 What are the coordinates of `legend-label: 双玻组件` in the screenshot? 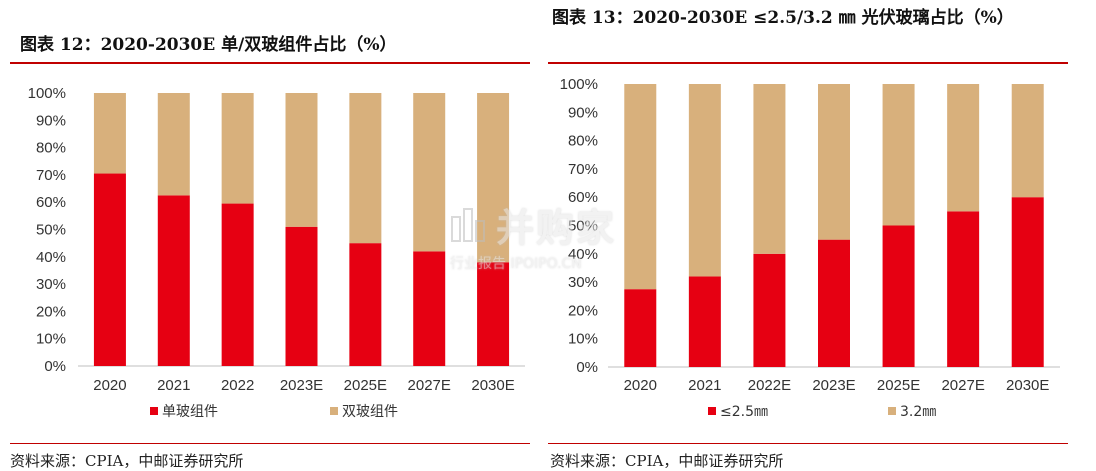 It's located at (370, 412).